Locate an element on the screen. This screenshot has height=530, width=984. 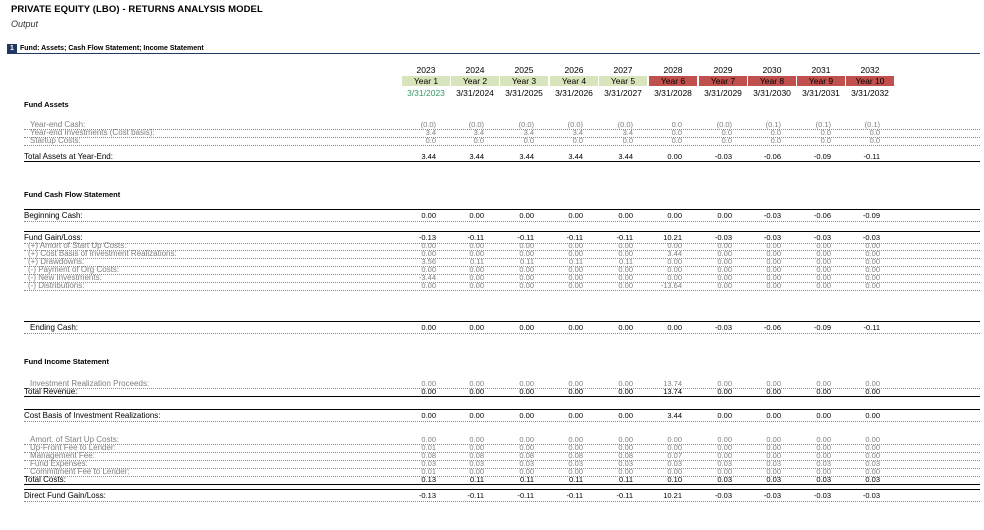
table-cell: 10.21 is located at coordinates (672, 495).